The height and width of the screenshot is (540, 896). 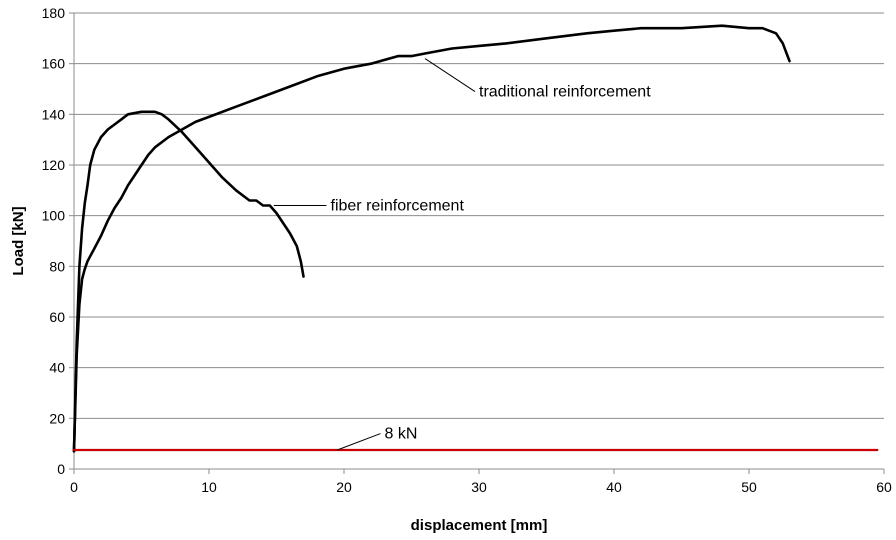 What do you see at coordinates (54, 165) in the screenshot?
I see `y-tick-label: 120` at bounding box center [54, 165].